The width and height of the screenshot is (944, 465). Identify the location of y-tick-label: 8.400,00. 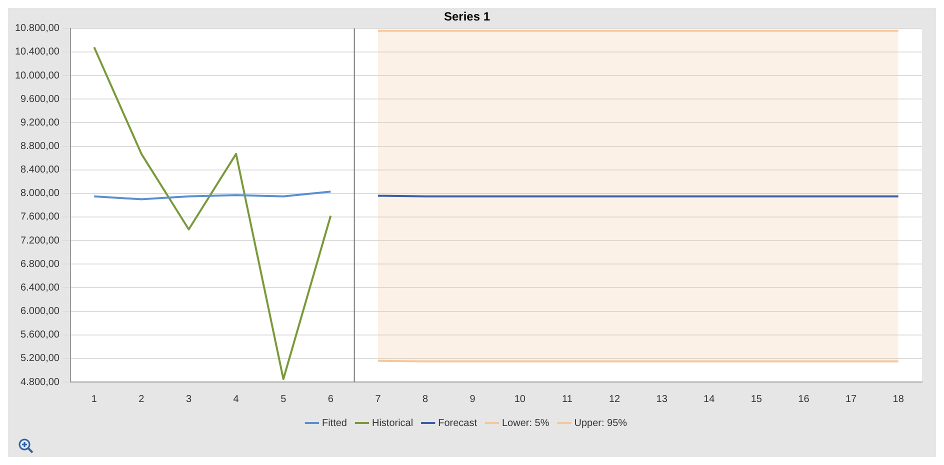
(40, 170).